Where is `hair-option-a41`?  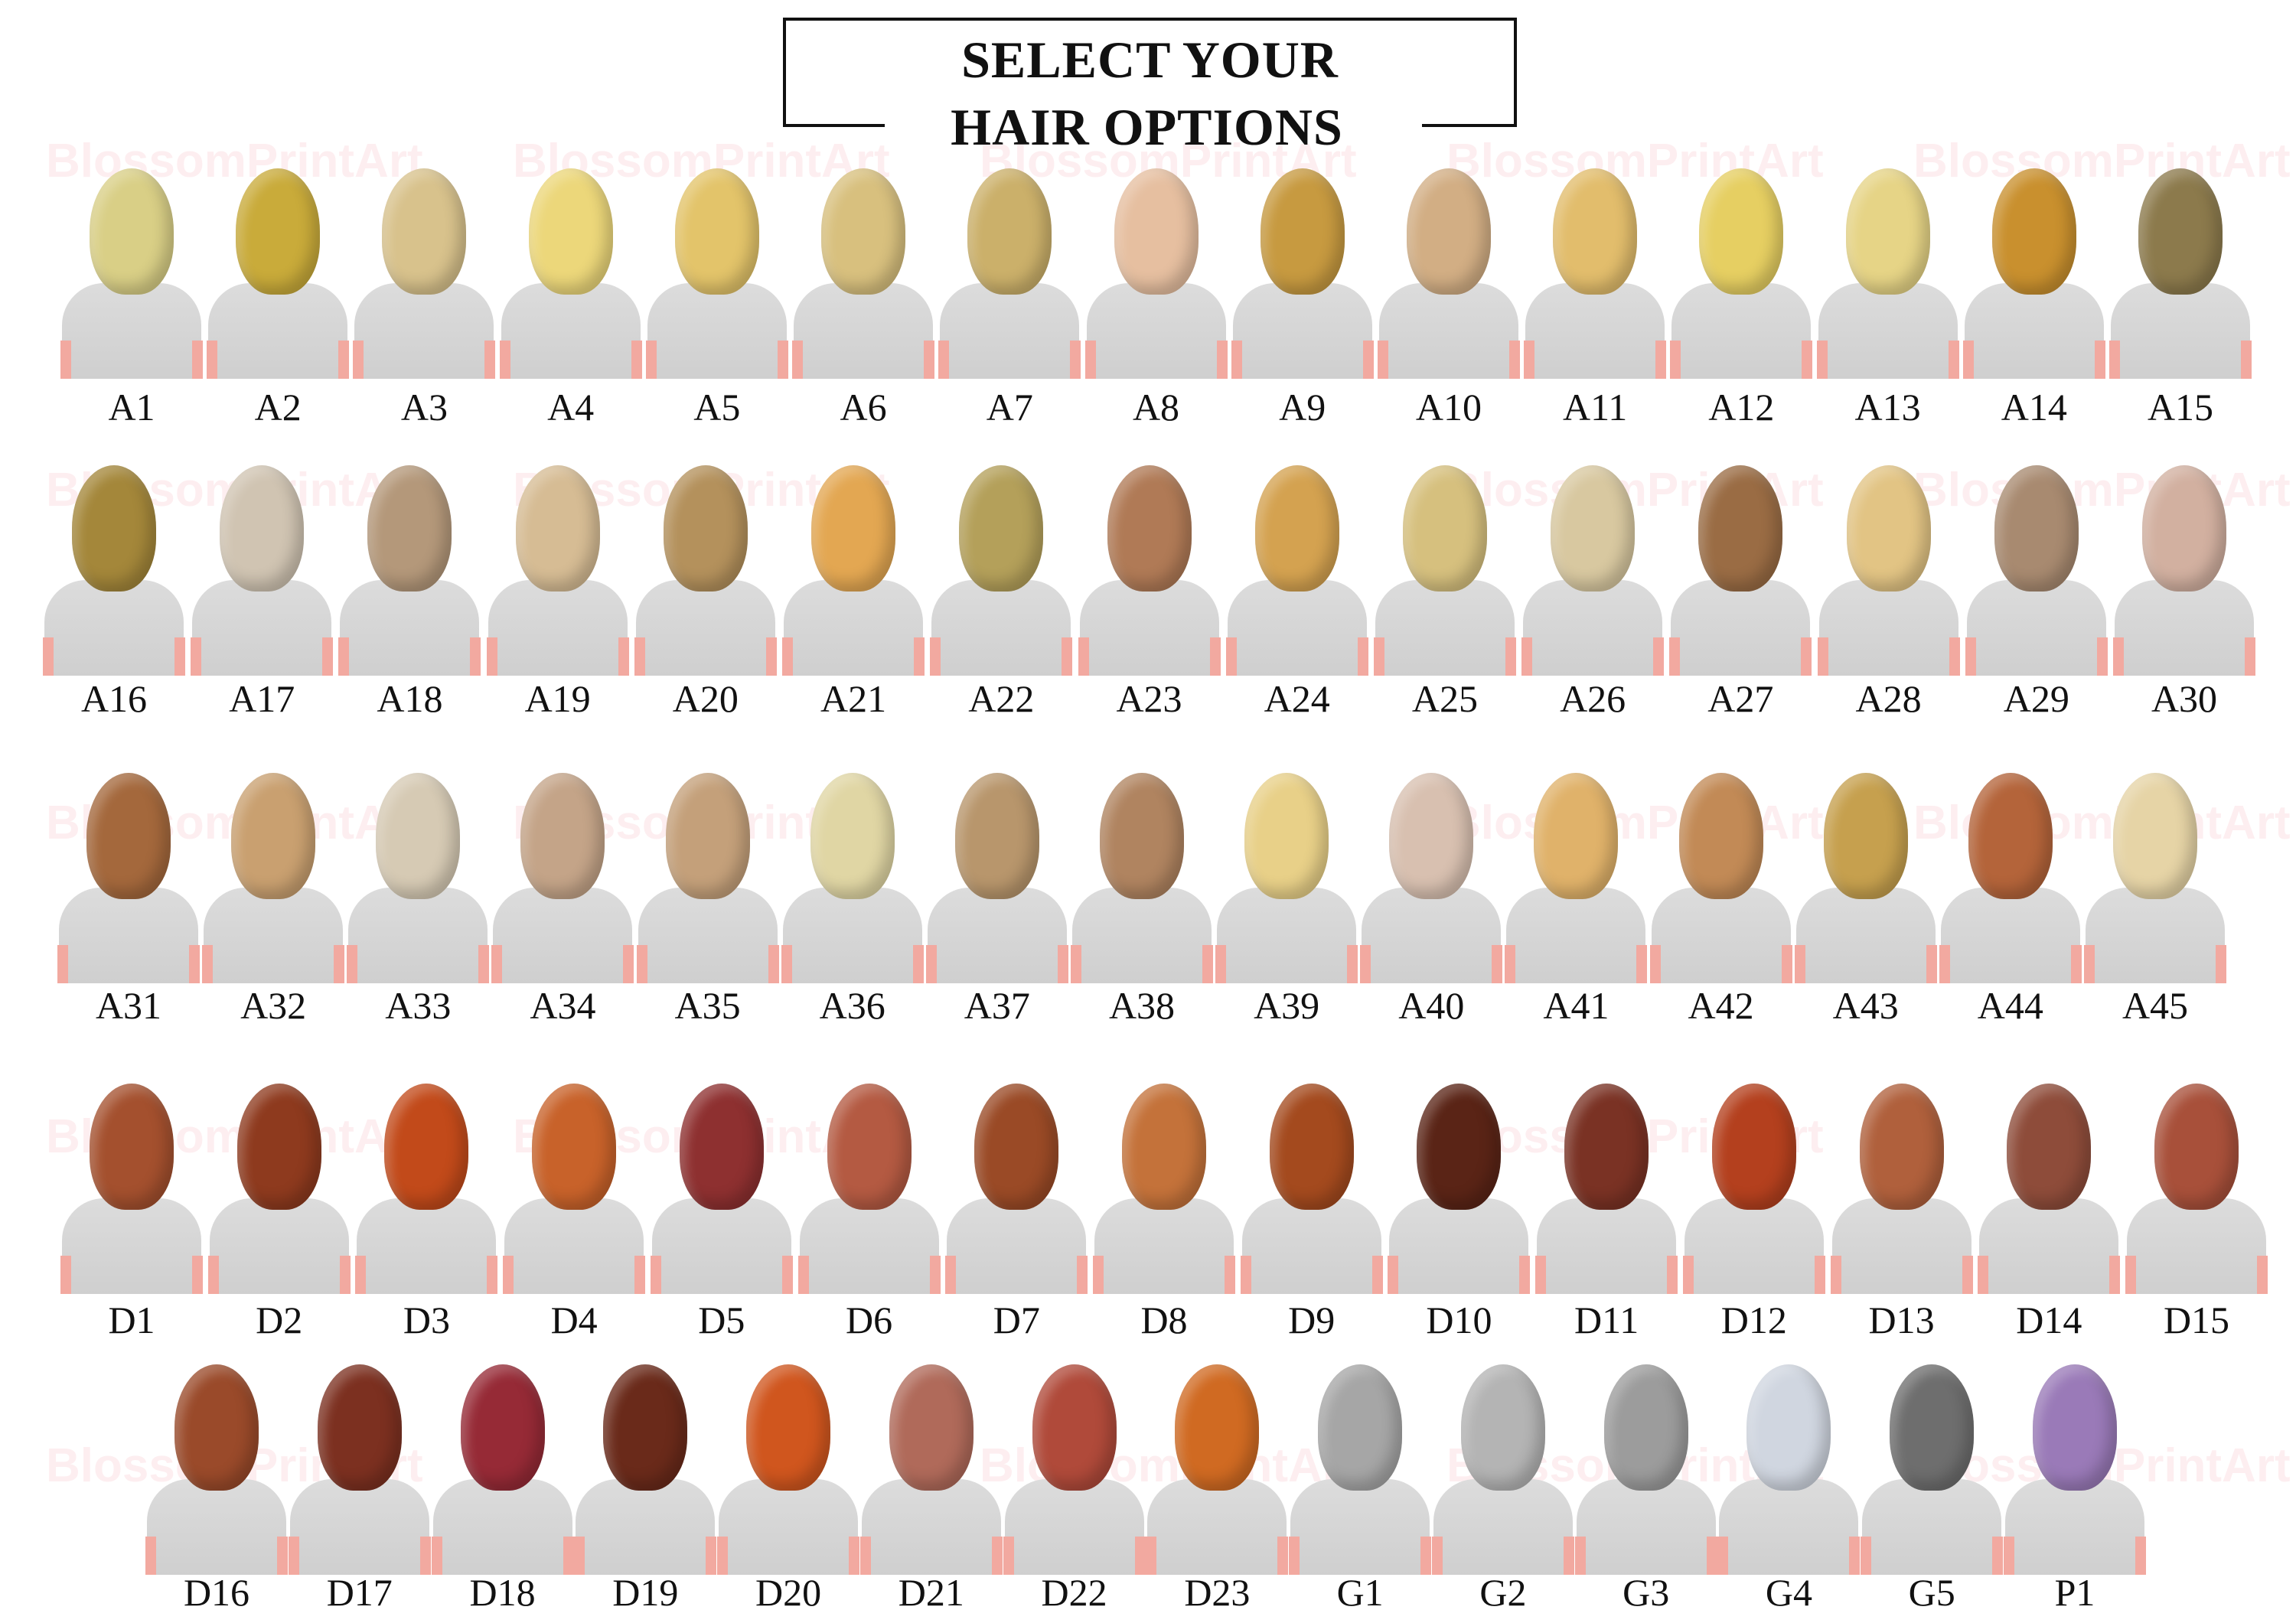
hair-option-a41 is located at coordinates (1576, 884).